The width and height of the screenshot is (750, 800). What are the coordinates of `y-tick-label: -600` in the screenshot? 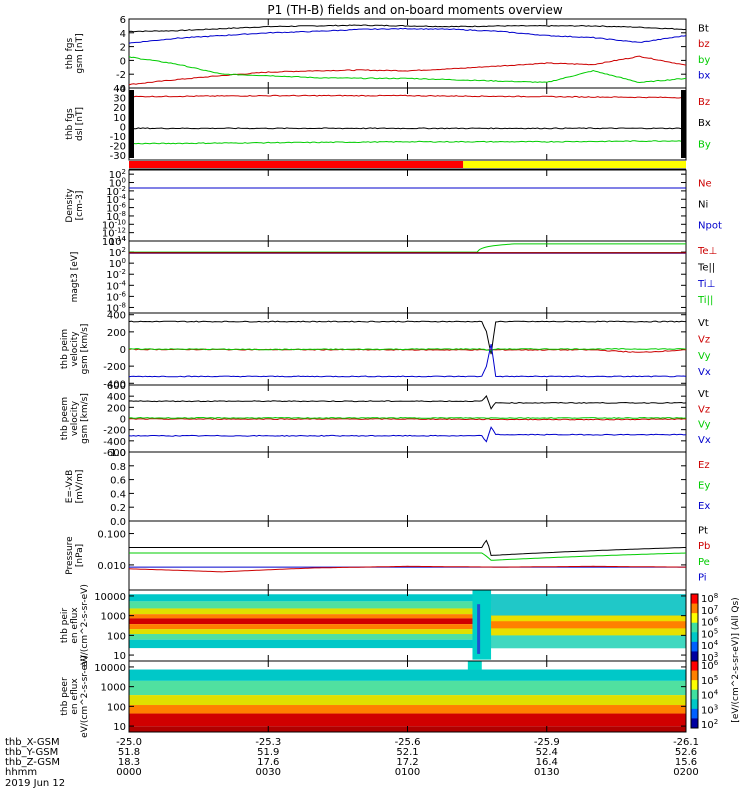 It's located at (114, 453).